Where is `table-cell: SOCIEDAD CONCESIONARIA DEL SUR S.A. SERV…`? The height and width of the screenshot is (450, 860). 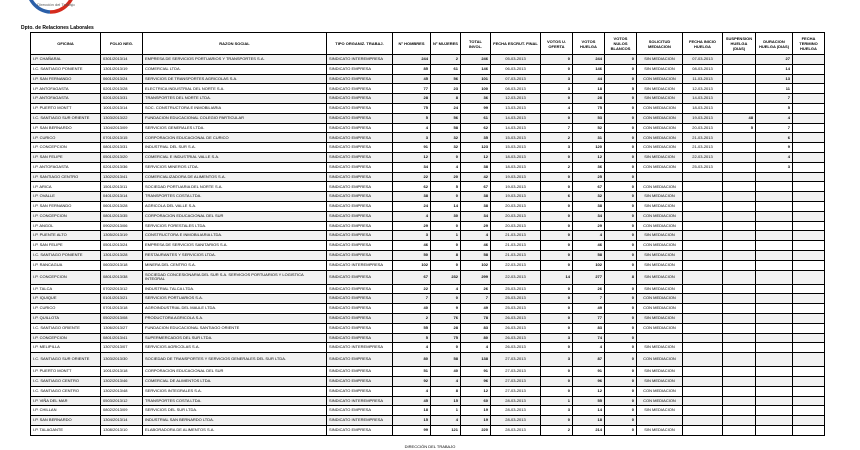 table-cell: SOCIEDAD CONCESIONARIA DEL SUR S.A. SERV… is located at coordinates (234, 277).